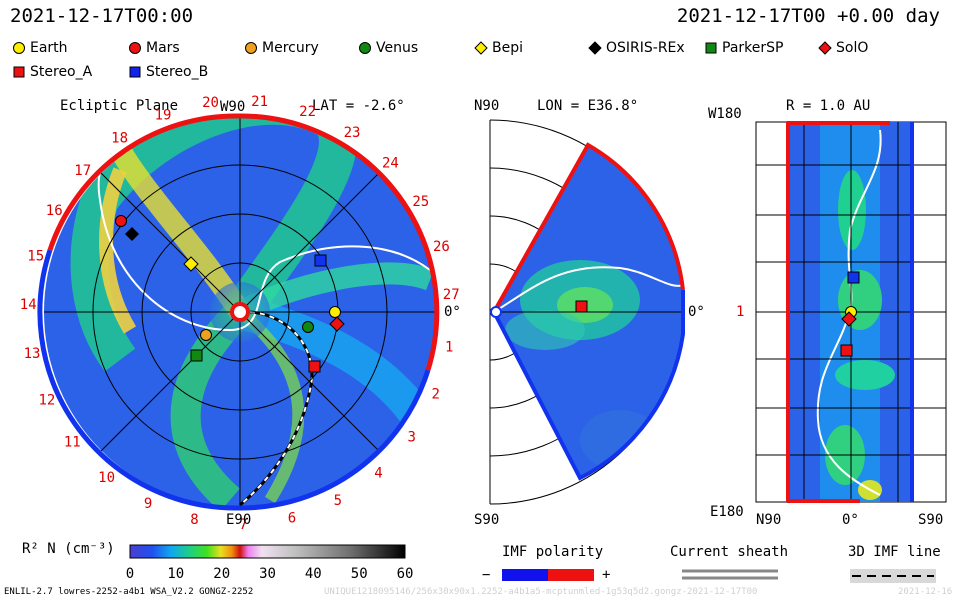  What do you see at coordinates (925, 592) in the screenshot?
I see `footer-date: 2021-12-16` at bounding box center [925, 592].